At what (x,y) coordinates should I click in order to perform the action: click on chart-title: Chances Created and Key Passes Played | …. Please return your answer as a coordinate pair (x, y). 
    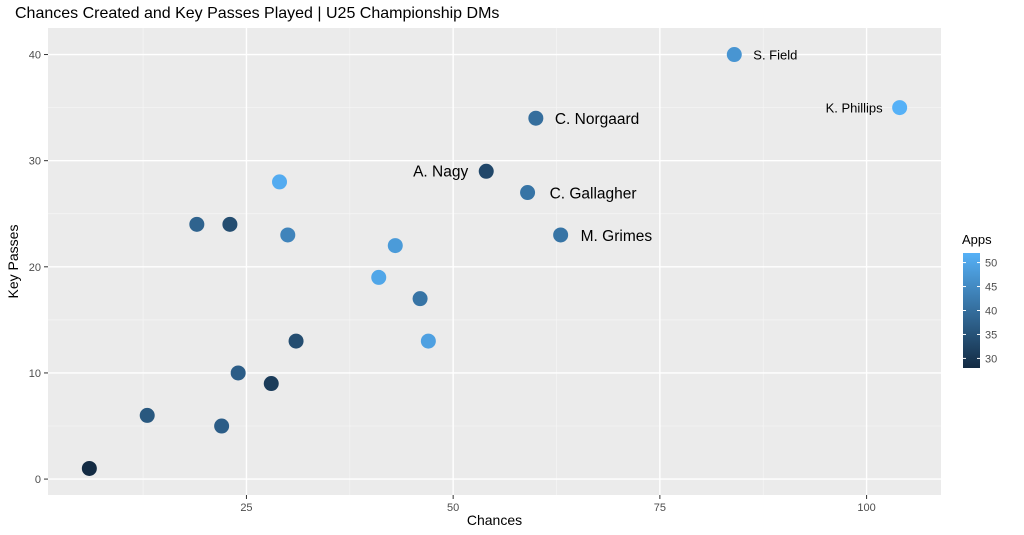
    Looking at the image, I should click on (257, 13).